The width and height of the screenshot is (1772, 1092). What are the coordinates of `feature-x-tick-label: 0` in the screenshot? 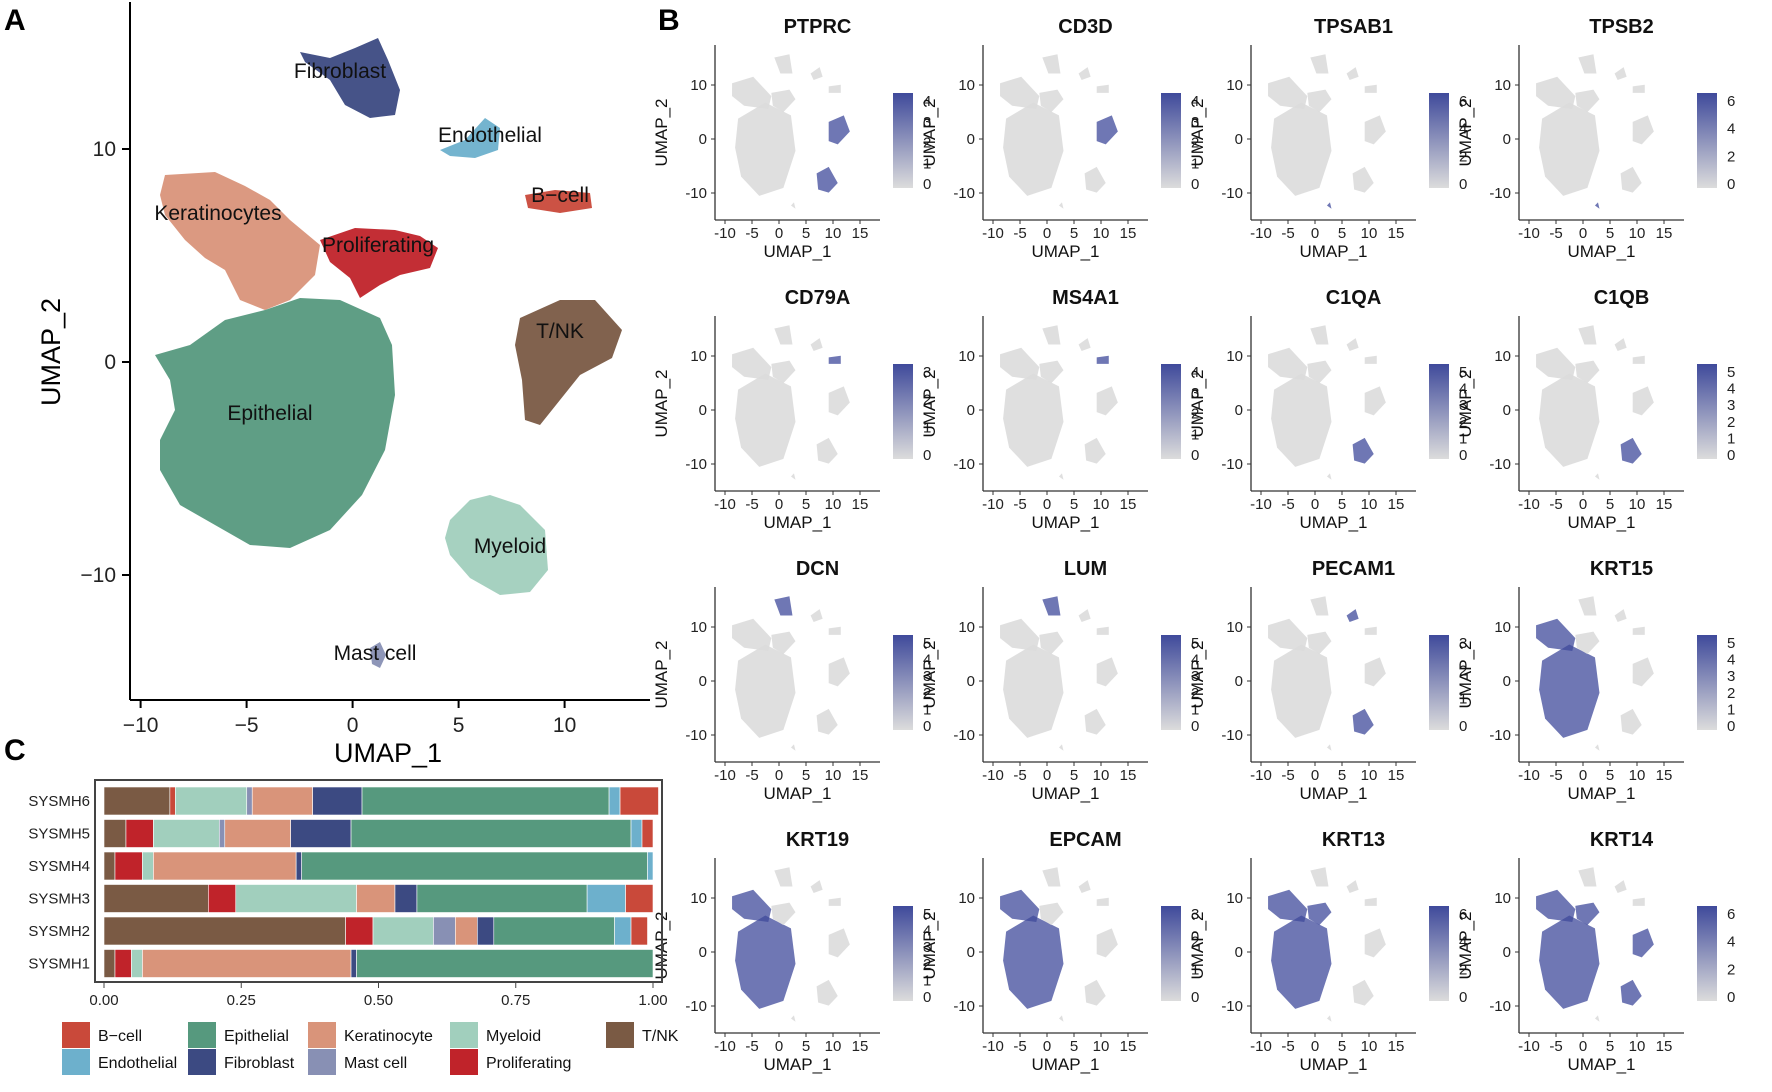 It's located at (1315, 775).